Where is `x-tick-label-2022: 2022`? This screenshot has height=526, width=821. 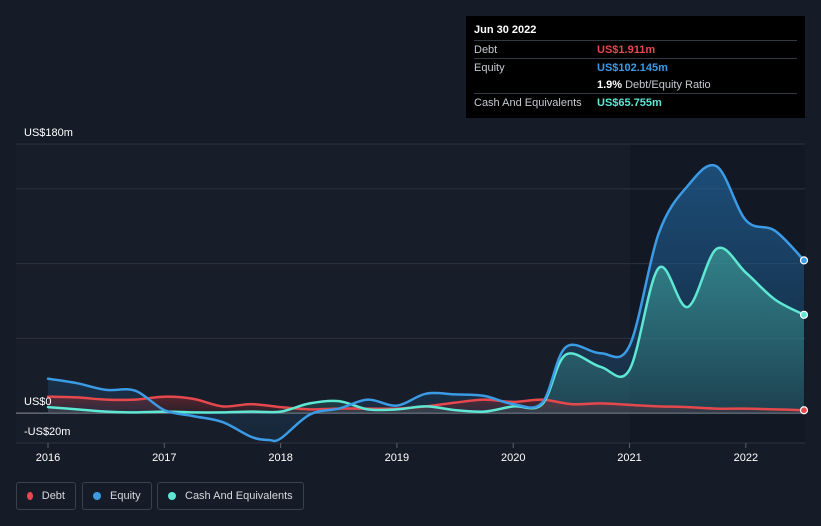 x-tick-label-2022: 2022 is located at coordinates (746, 458).